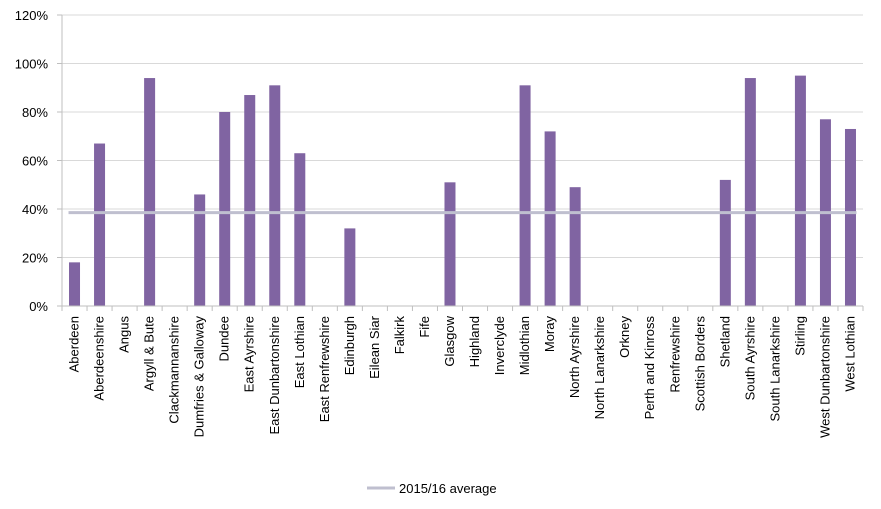 The height and width of the screenshot is (509, 881). Describe the element at coordinates (374, 347) in the screenshot. I see `x-tick-label: Eilean Siar` at that location.